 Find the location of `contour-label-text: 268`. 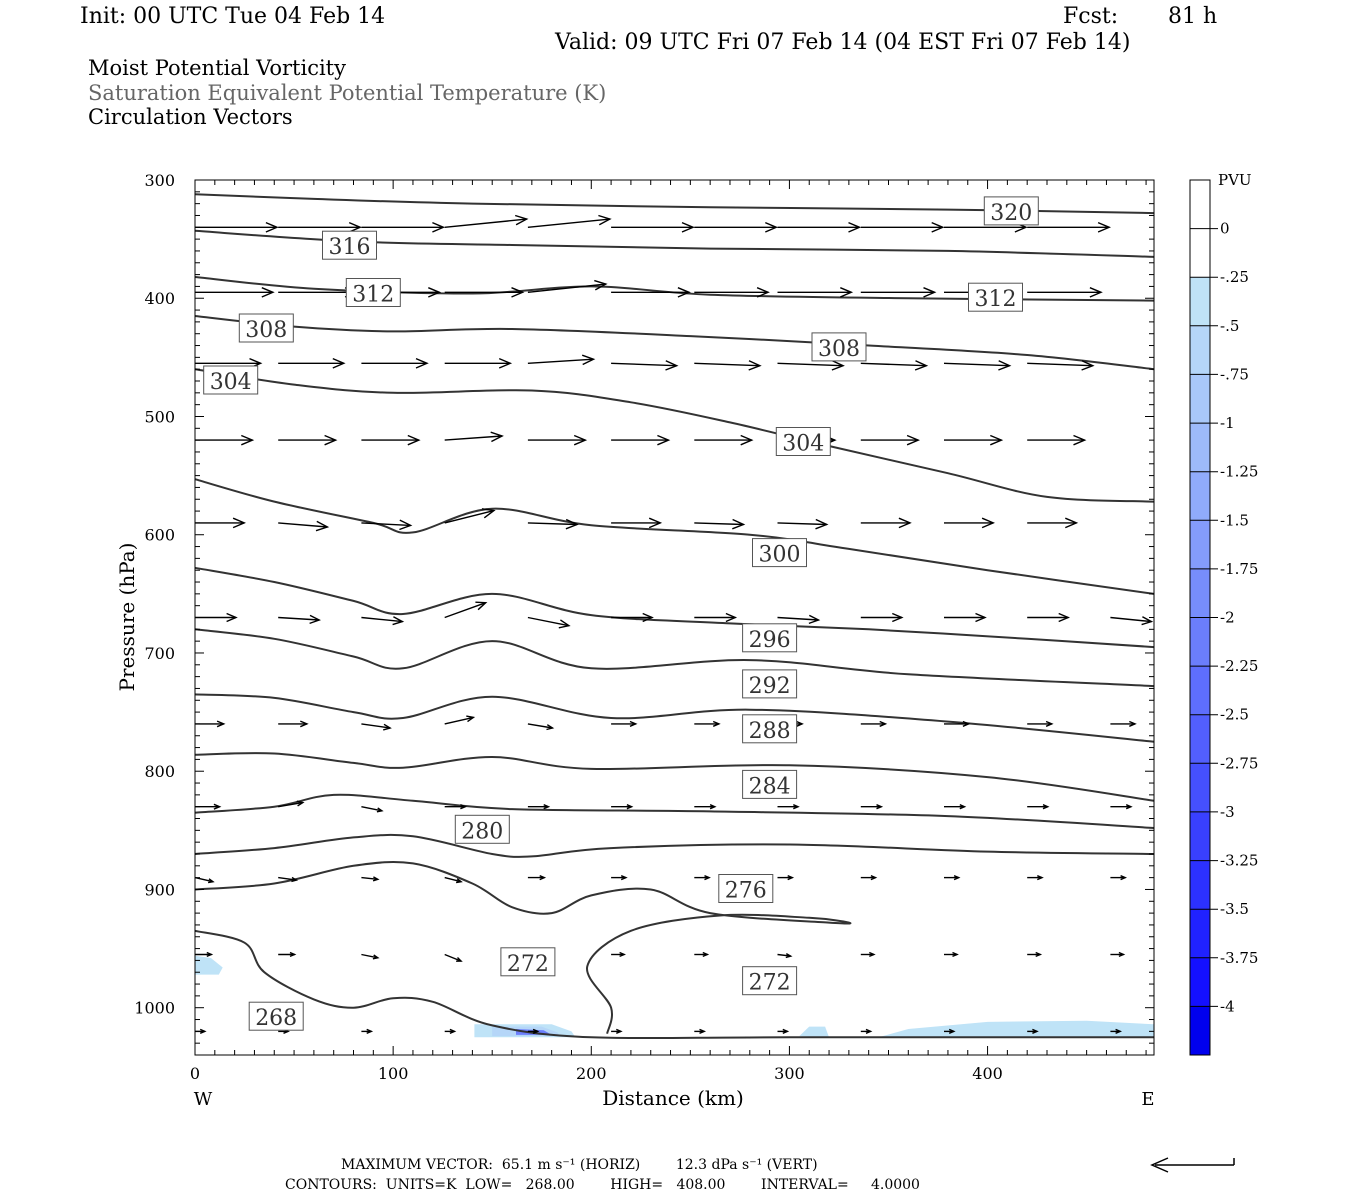

contour-label-text: 268 is located at coordinates (276, 1018).